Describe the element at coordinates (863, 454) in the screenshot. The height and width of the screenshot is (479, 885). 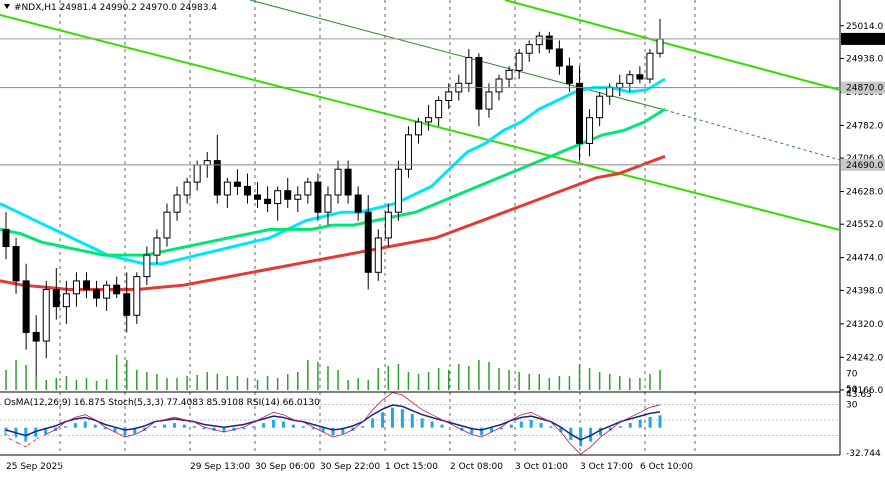
I see `indicator-tick-label: -32.744` at that location.